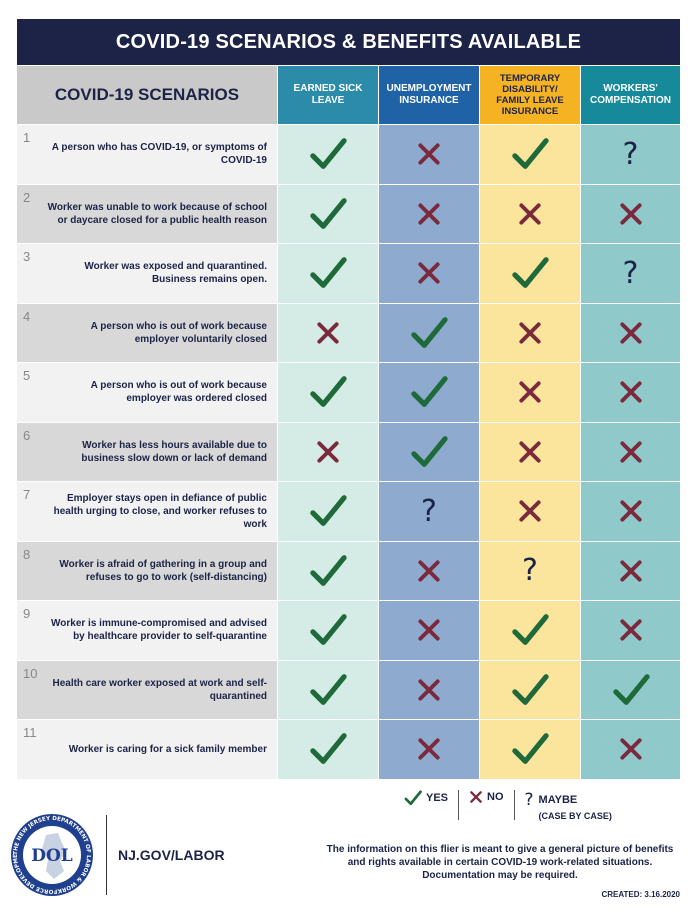 This screenshot has width=694, height=913. I want to click on header-workers-compensation: WORKERS' COMPENSATION, so click(630, 95).